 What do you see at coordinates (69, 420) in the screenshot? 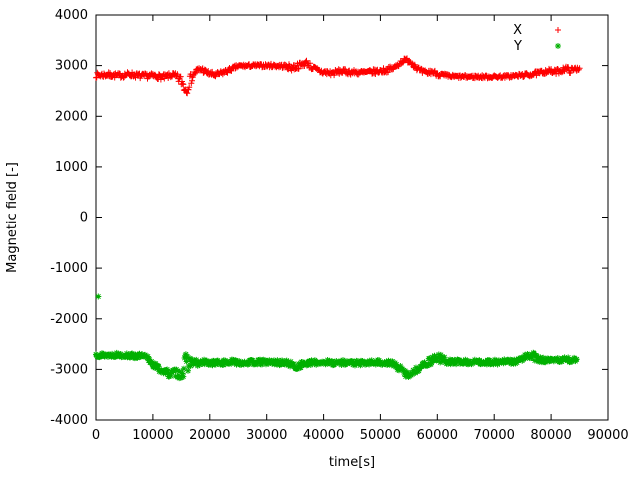
I see `y-tick-label: -4000` at bounding box center [69, 420].